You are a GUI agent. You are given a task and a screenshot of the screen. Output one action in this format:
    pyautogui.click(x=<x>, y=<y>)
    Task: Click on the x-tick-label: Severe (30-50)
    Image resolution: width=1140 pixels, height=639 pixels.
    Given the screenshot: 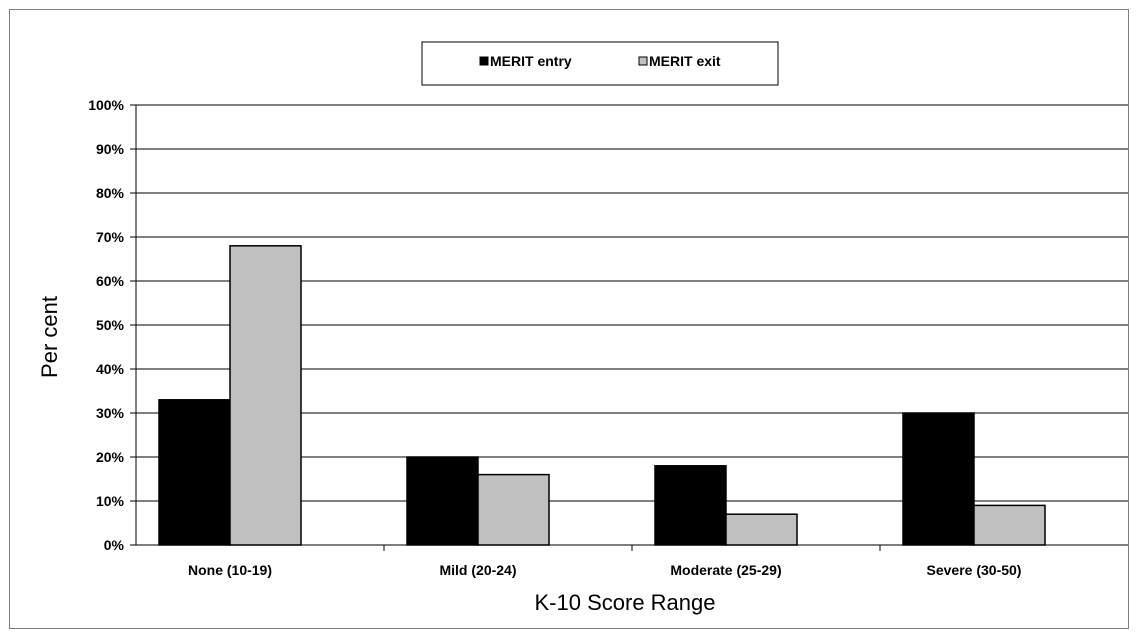 What is the action you would take?
    pyautogui.click(x=974, y=570)
    